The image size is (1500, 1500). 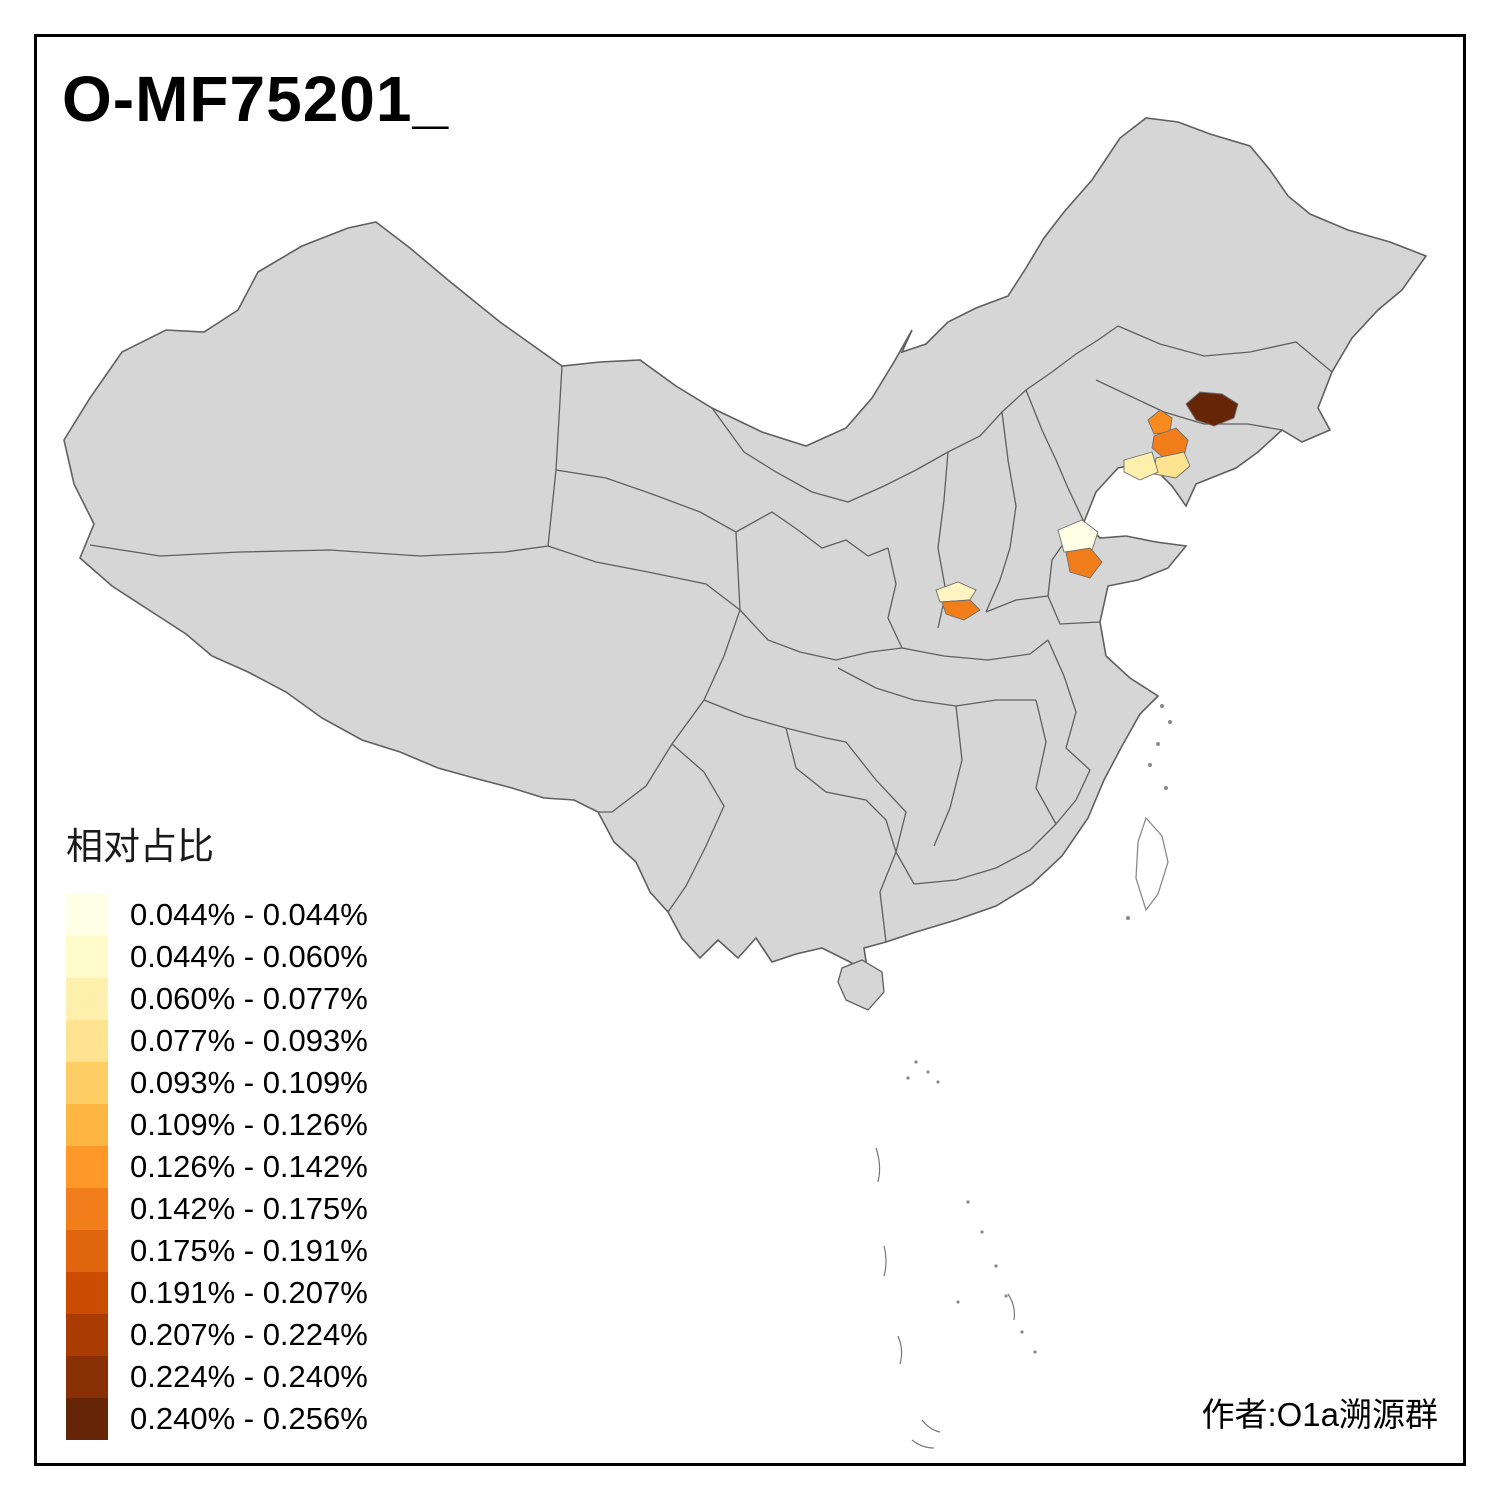 What do you see at coordinates (1160, 422) in the screenshot?
I see `region-northeast-orange-upper` at bounding box center [1160, 422].